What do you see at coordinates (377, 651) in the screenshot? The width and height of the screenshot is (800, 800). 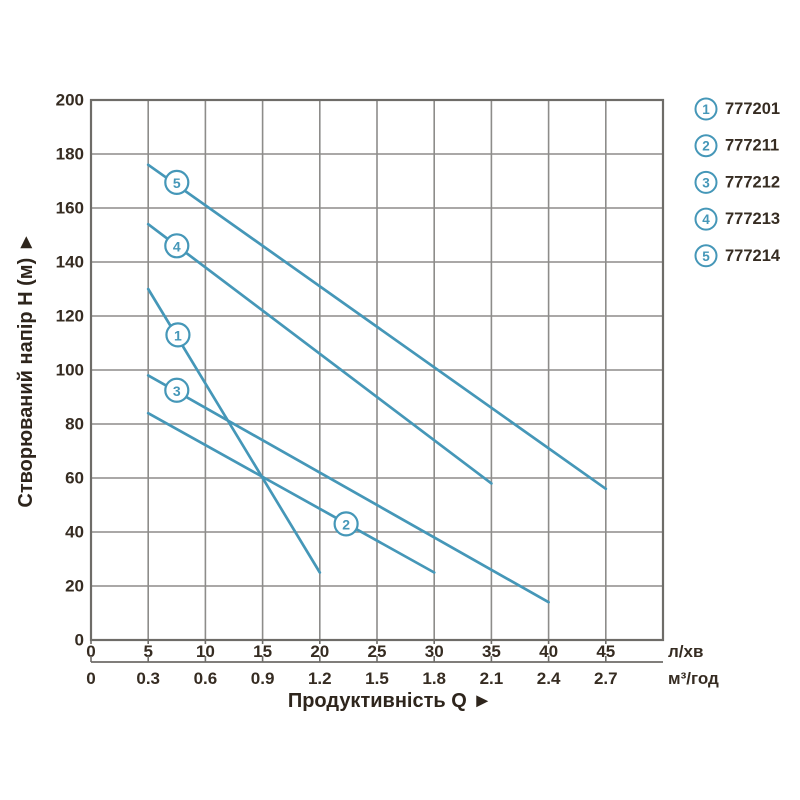 I see `x-axis-tick-label: 25` at bounding box center [377, 651].